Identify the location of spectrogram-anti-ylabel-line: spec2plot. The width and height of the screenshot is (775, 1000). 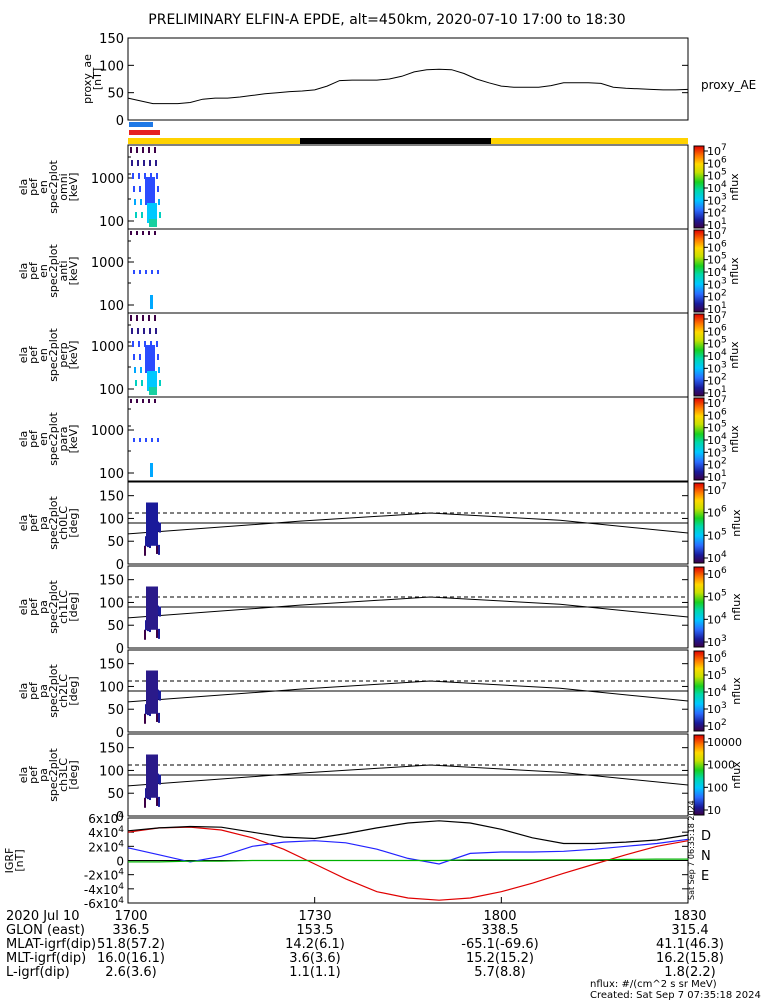
(53, 271).